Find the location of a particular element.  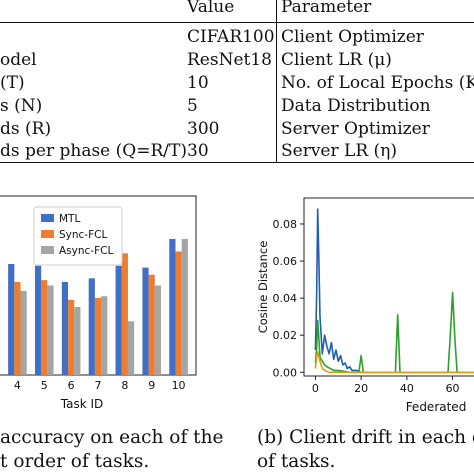

table-row-parameter: No. of Local Epochs (K) is located at coordinates (377, 83).